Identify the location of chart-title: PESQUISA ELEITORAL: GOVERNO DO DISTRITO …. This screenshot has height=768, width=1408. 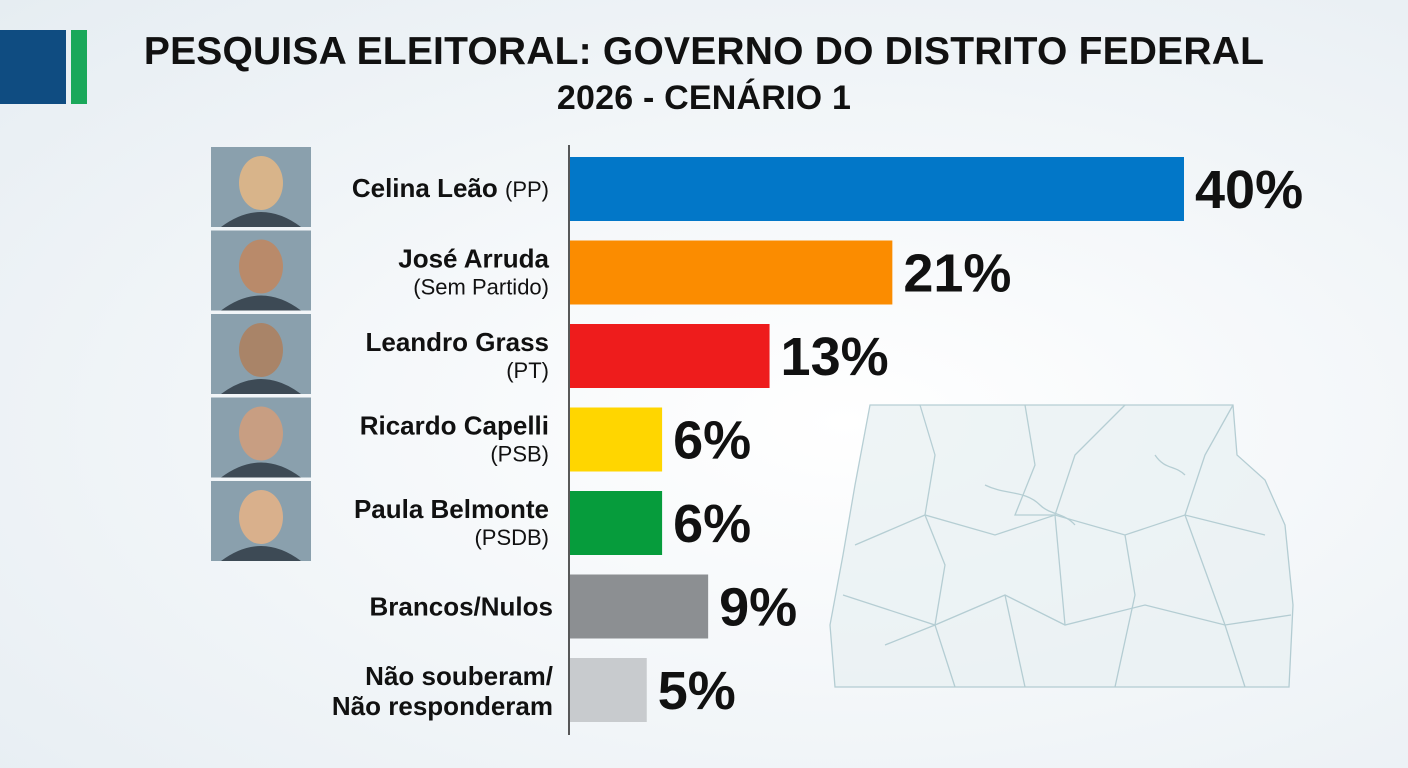
(704, 51).